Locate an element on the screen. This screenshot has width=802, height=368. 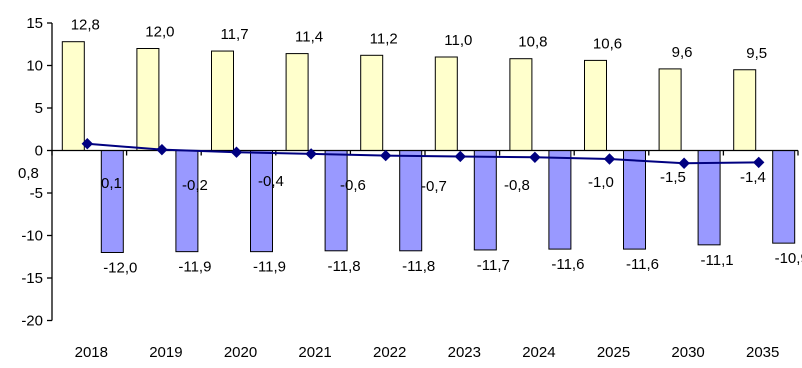
line-path is located at coordinates (423, 153).